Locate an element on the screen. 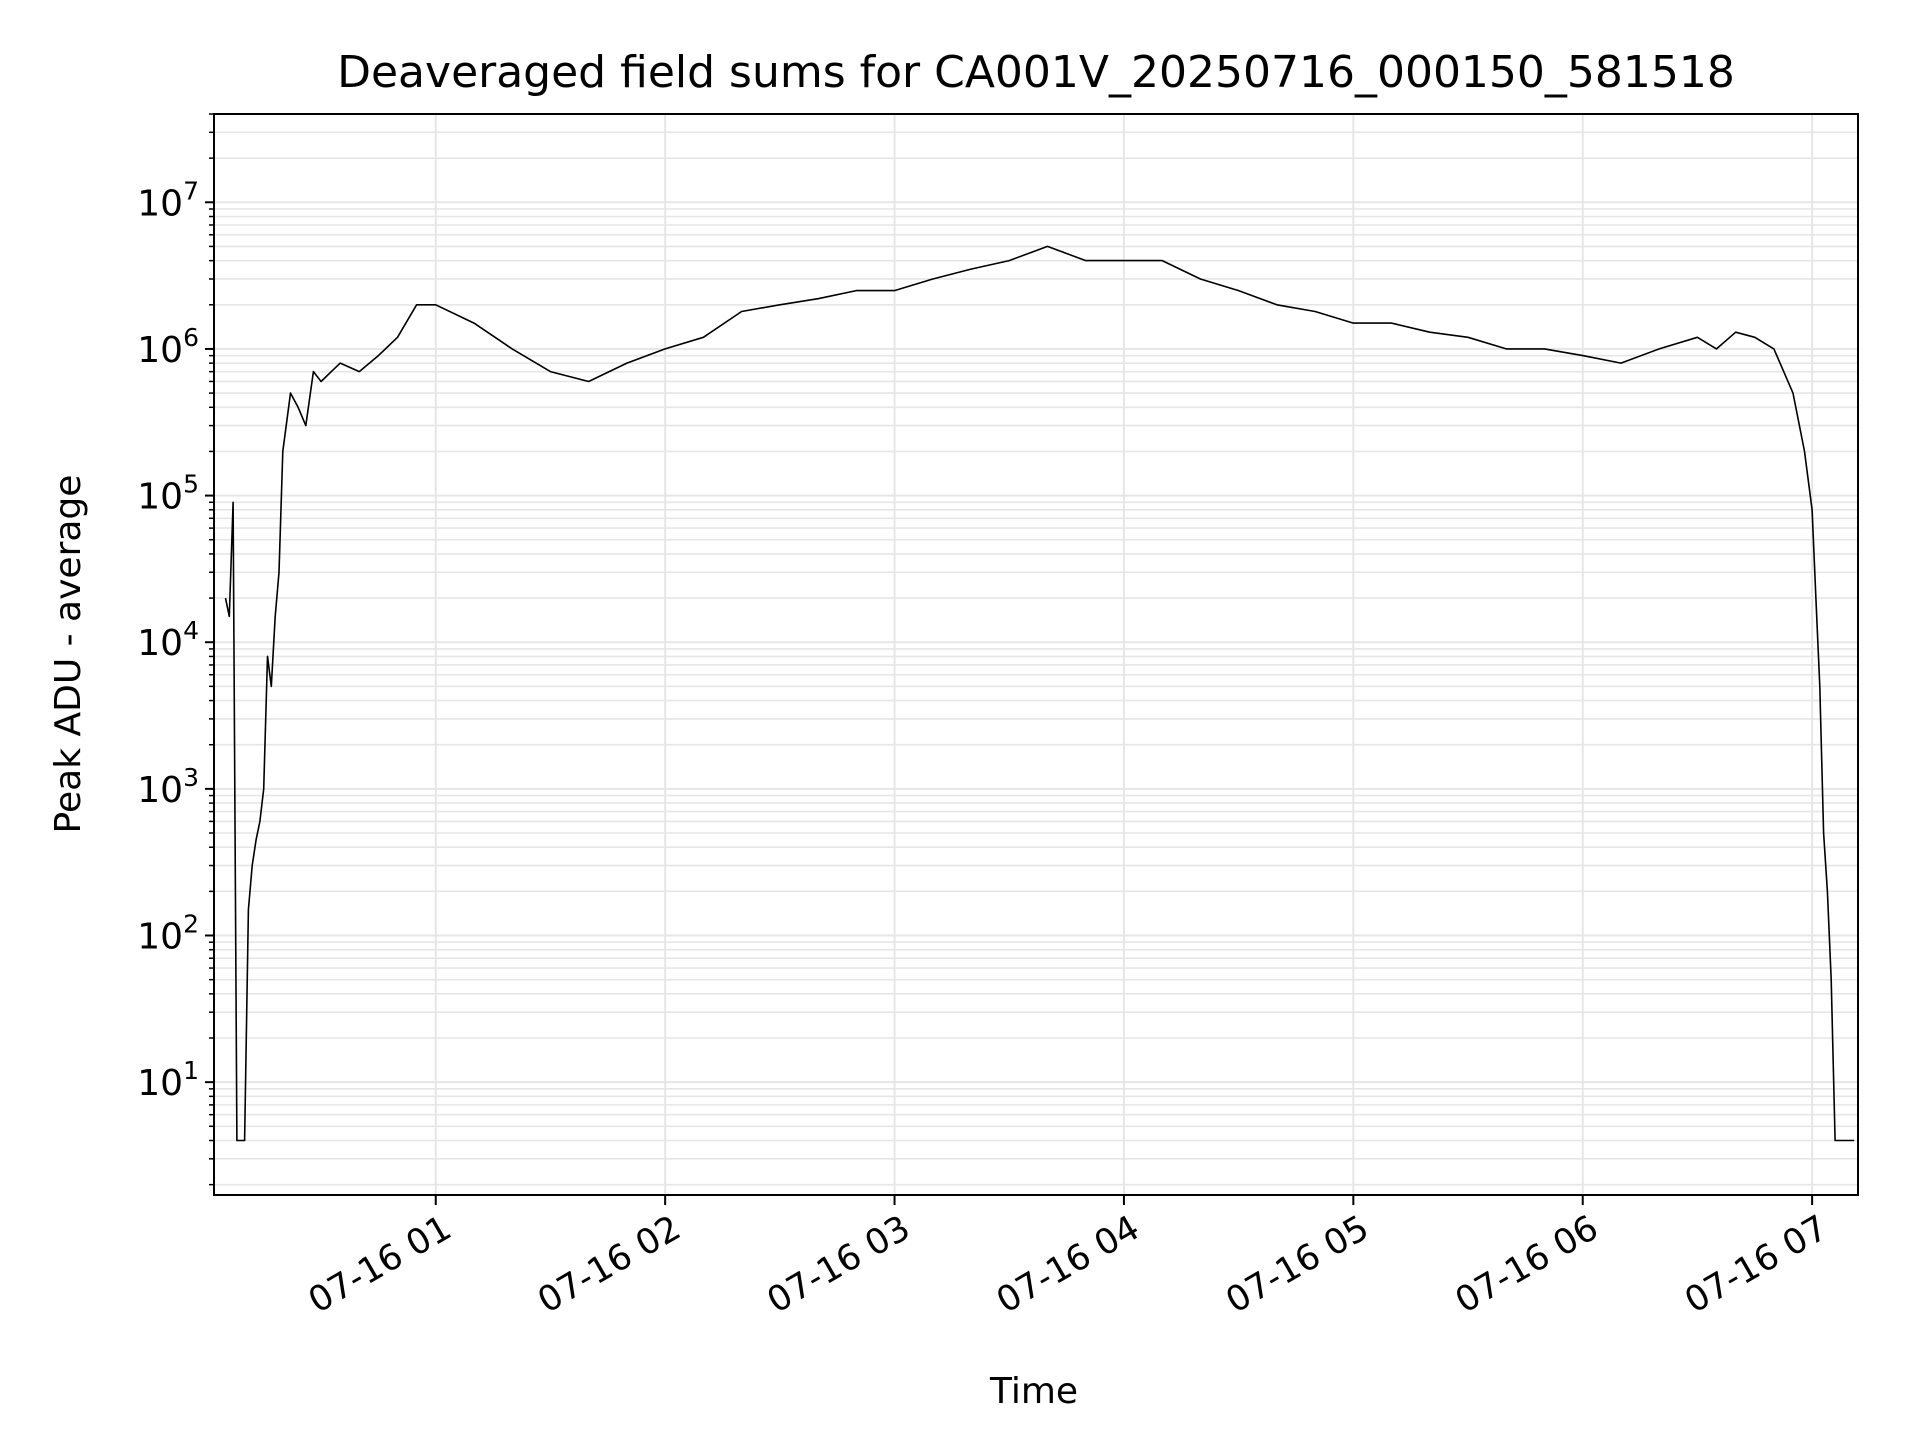  y-axis-label: Peak ADU - average is located at coordinates (68, 654).